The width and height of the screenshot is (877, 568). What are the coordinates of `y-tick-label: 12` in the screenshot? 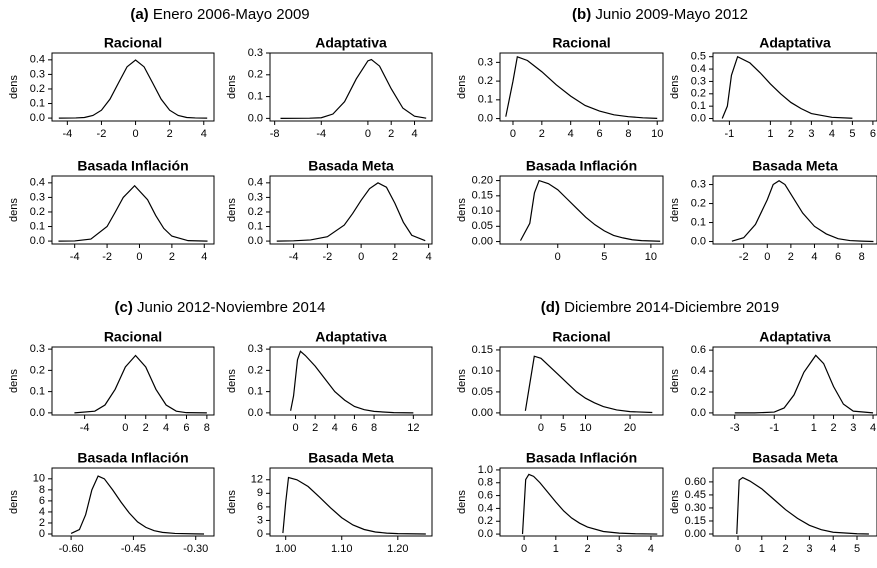 It's located at (257, 480).